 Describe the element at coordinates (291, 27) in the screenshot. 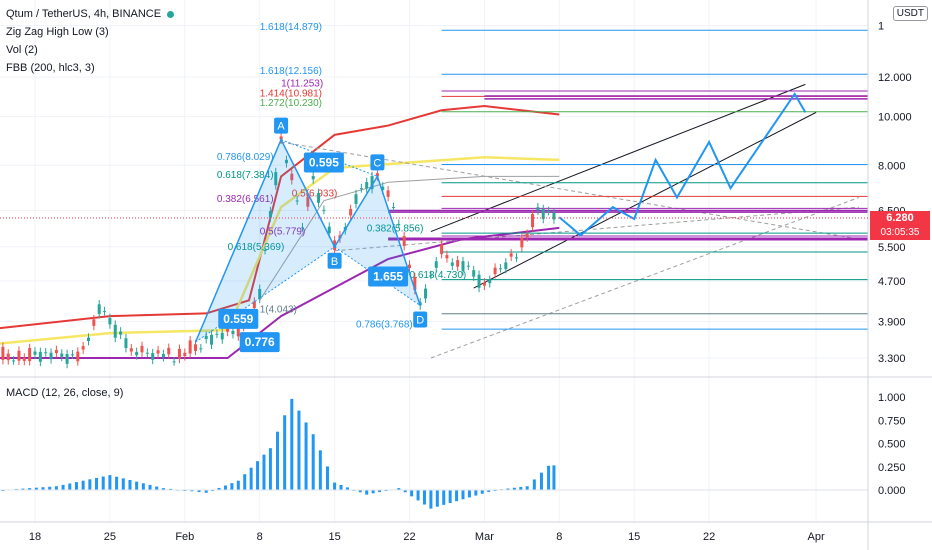

I see `fib-level-label: 1.618(14.879)` at that location.